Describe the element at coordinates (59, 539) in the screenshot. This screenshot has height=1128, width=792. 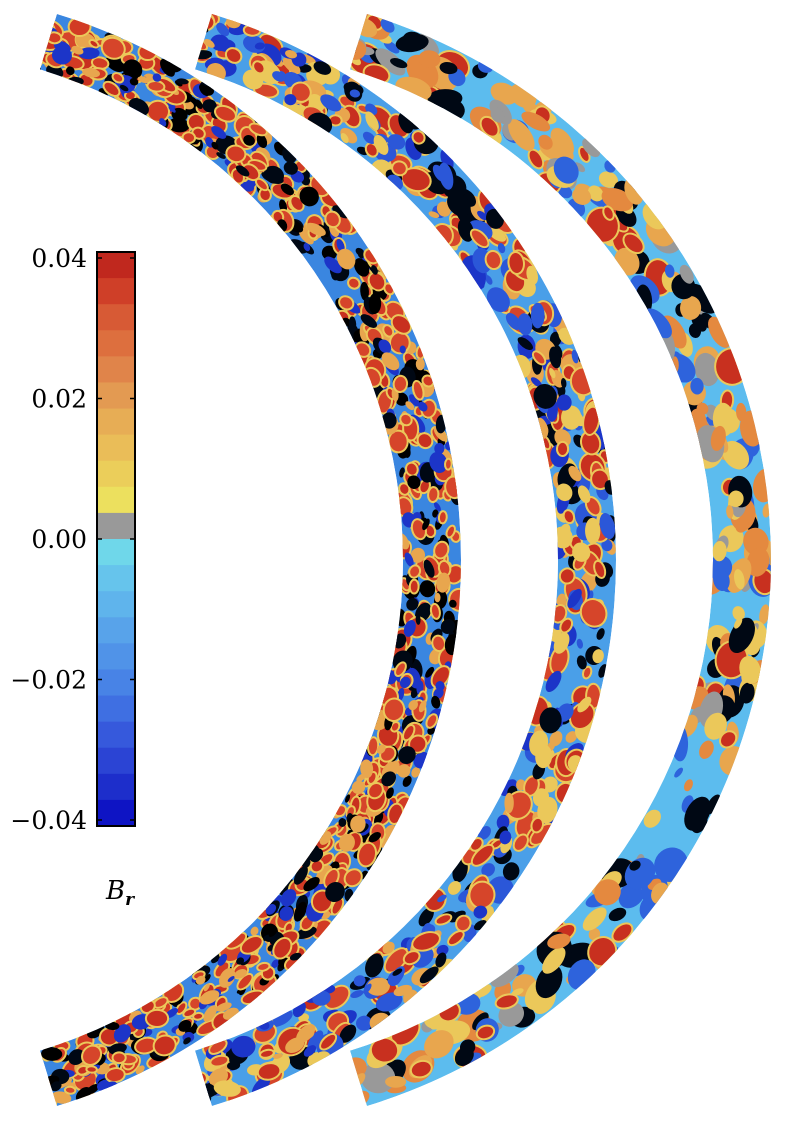
I see `colorbar-tick-label: 0.00` at that location.